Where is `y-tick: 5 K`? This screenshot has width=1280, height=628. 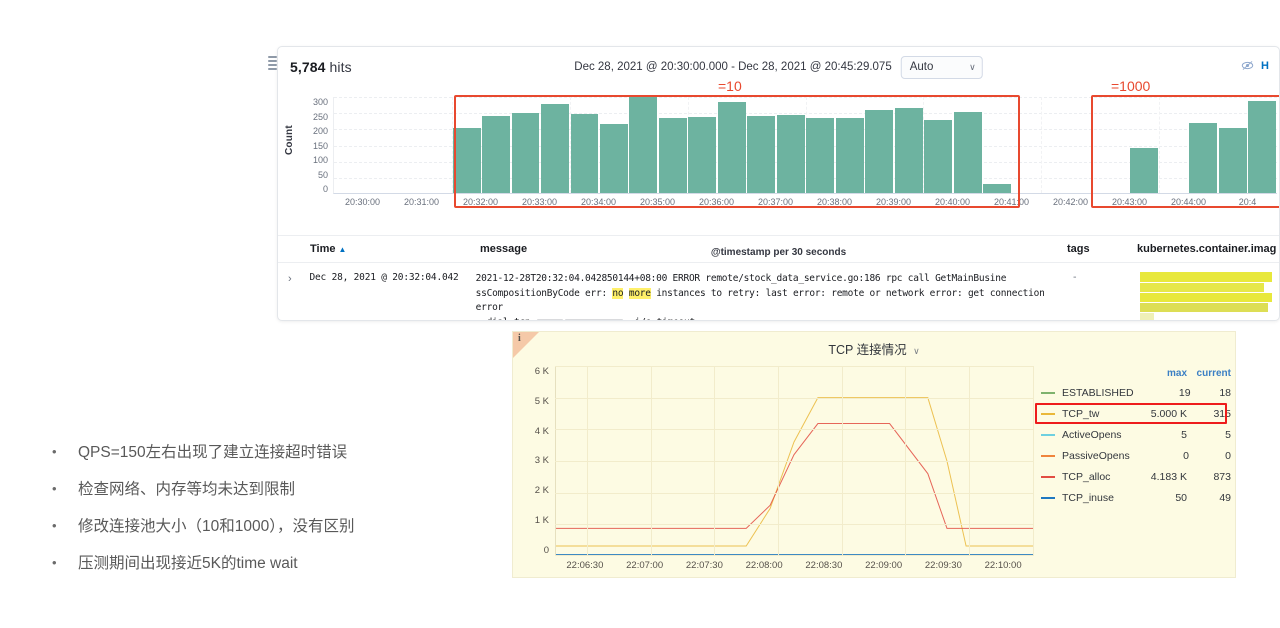
y-tick: 5 K is located at coordinates (541, 401).